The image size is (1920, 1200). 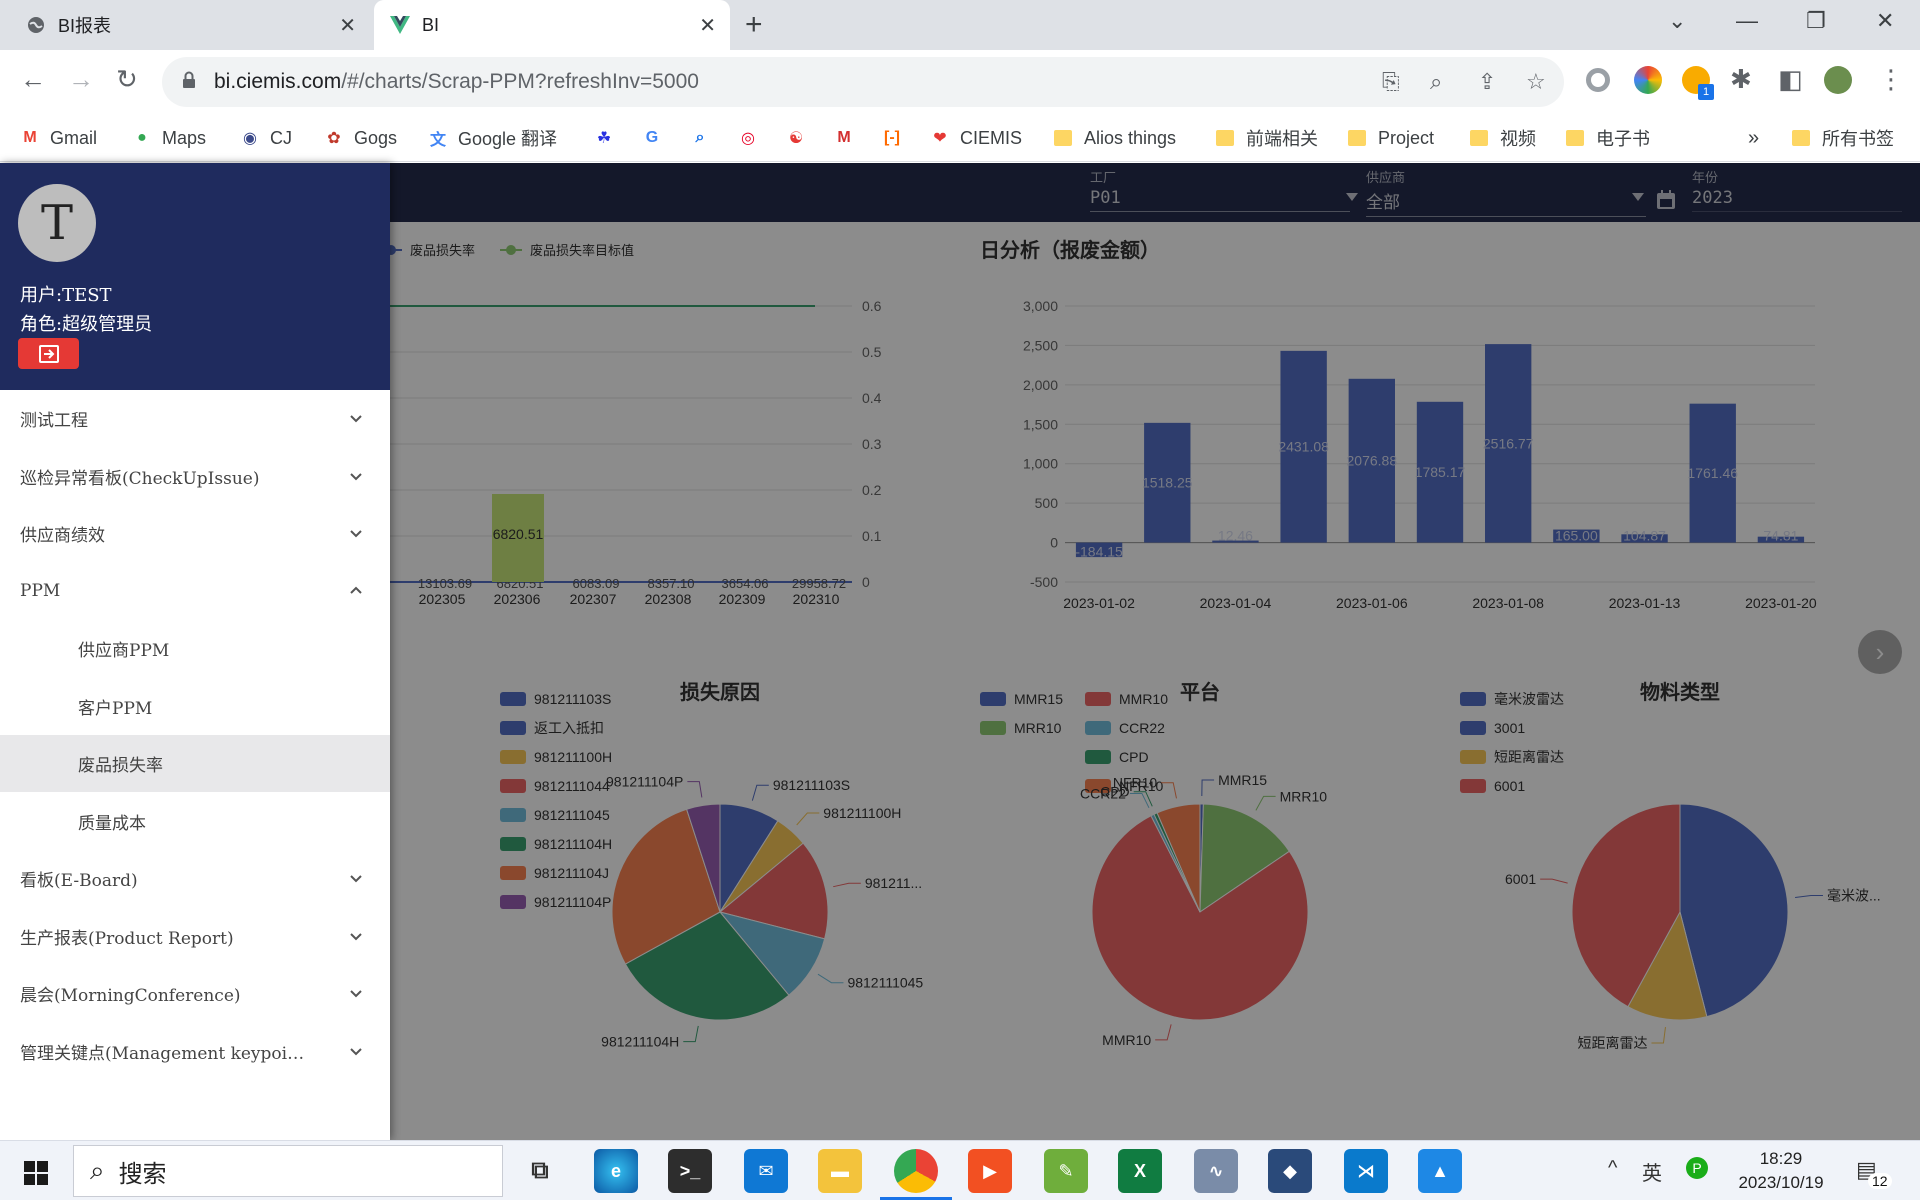 I want to click on notepad-icon: ✎, so click(x=1066, y=1171).